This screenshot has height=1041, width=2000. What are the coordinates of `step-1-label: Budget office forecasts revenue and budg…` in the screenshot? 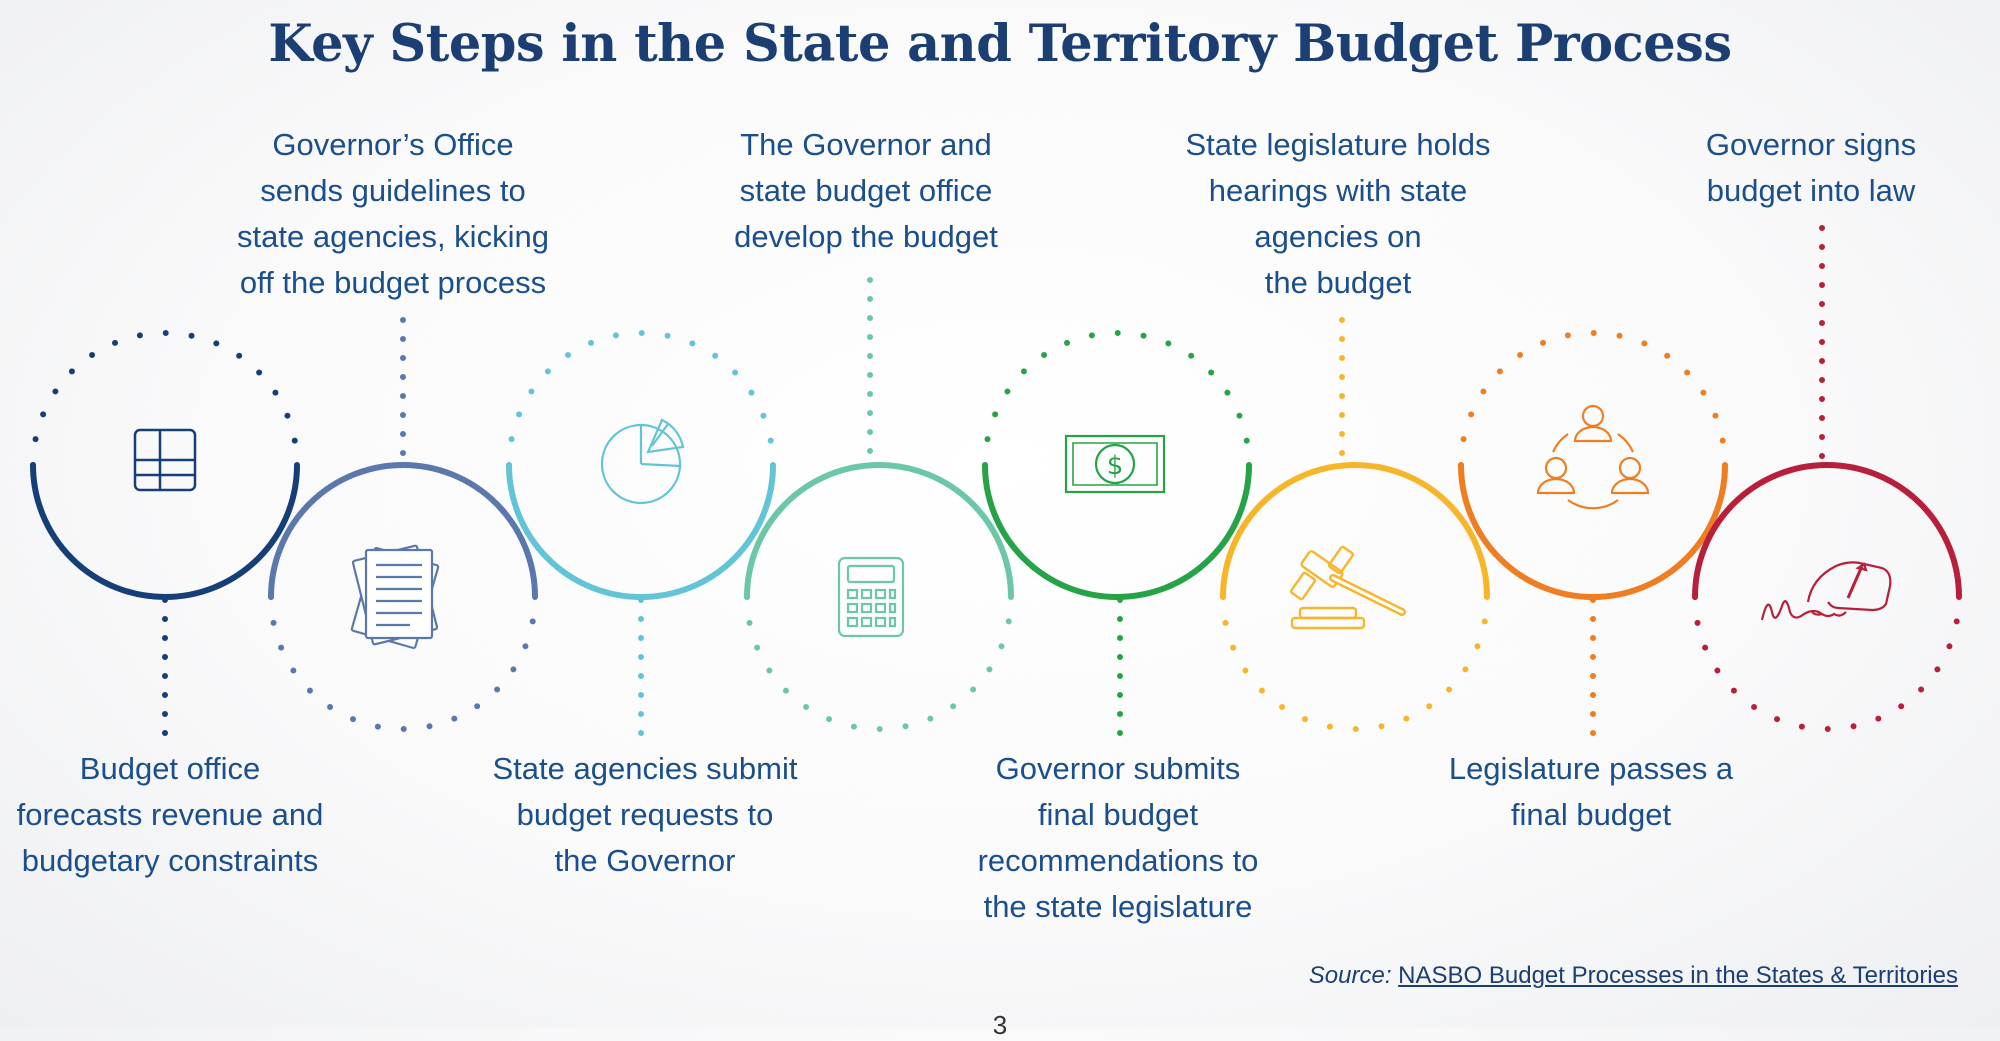 It's located at (170, 814).